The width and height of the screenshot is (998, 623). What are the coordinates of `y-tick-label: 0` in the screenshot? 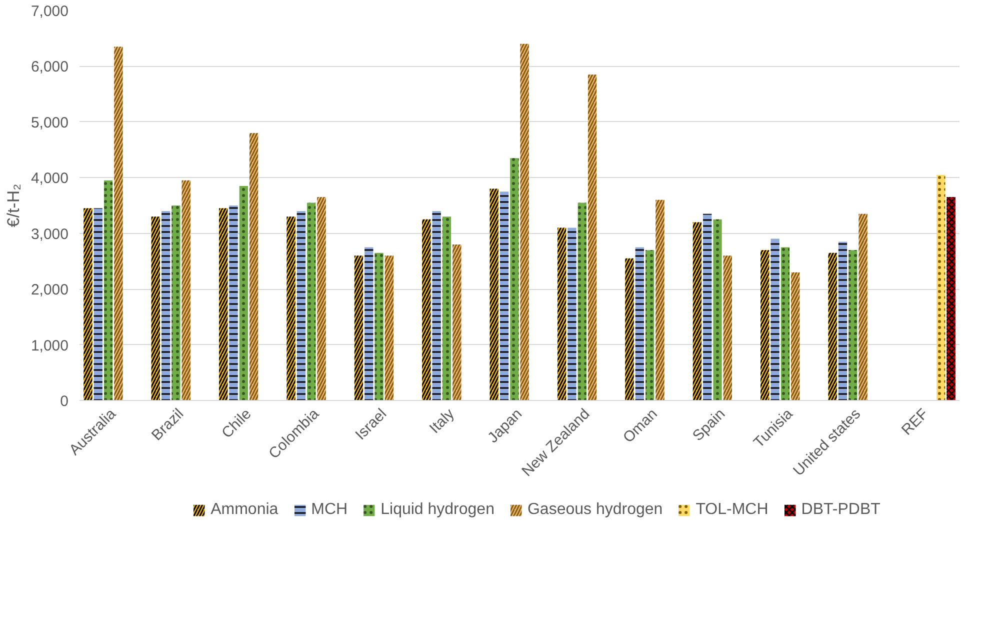 It's located at (64, 401).